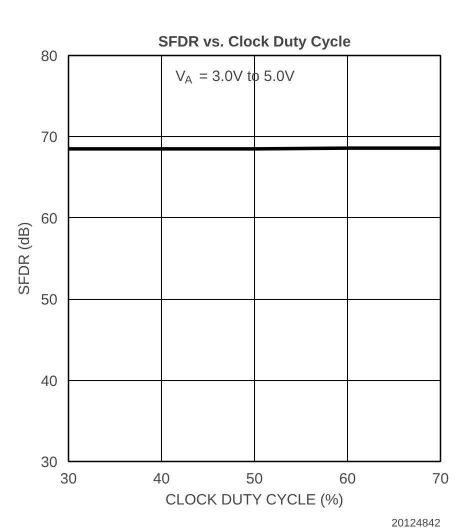 The width and height of the screenshot is (464, 531). What do you see at coordinates (49, 219) in the screenshot?
I see `y-tick-label: 60` at bounding box center [49, 219].